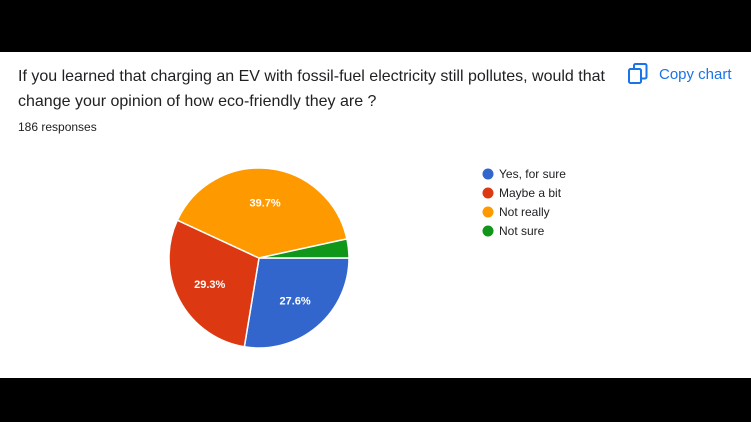 This screenshot has width=751, height=422. What do you see at coordinates (304, 248) in the screenshot?
I see `pie-slice-not-sure` at bounding box center [304, 248].